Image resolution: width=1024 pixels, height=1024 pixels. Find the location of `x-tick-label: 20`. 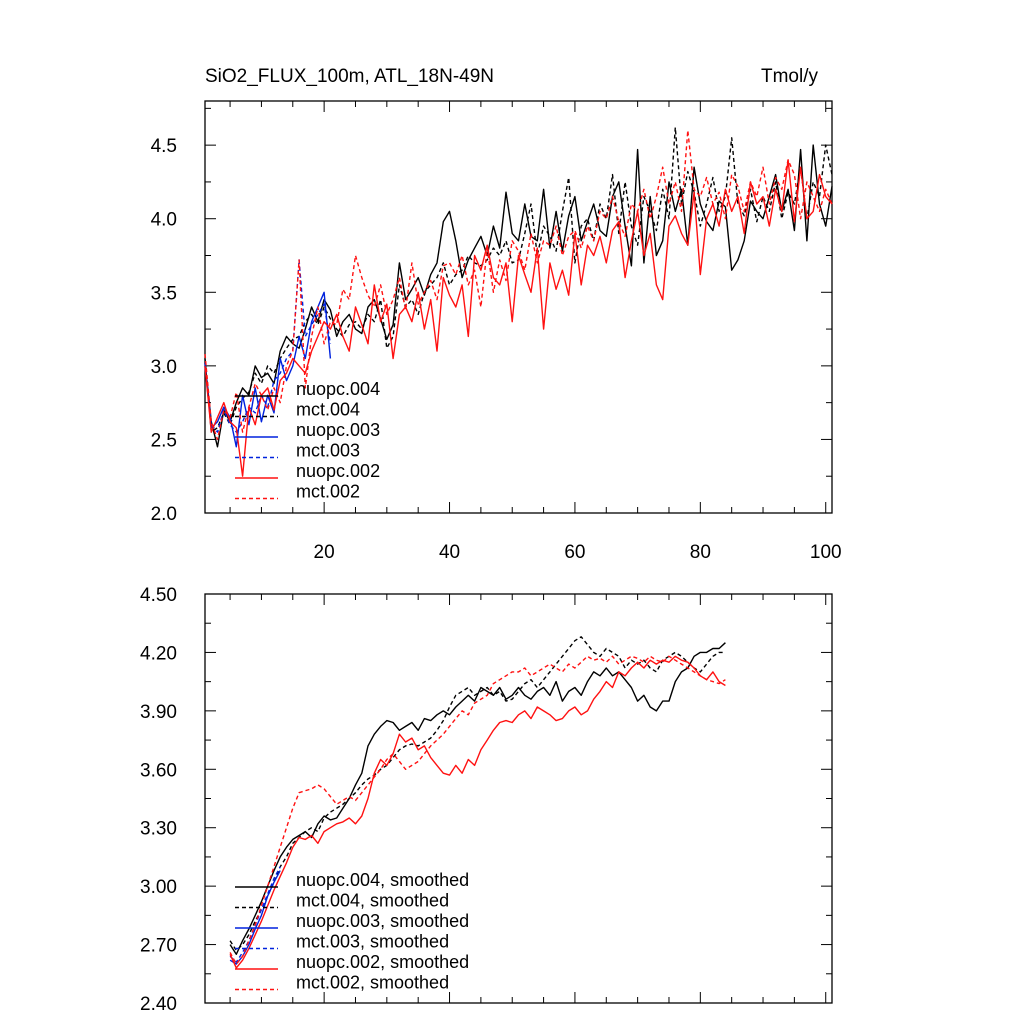

x-tick-label: 20 is located at coordinates (324, 552).